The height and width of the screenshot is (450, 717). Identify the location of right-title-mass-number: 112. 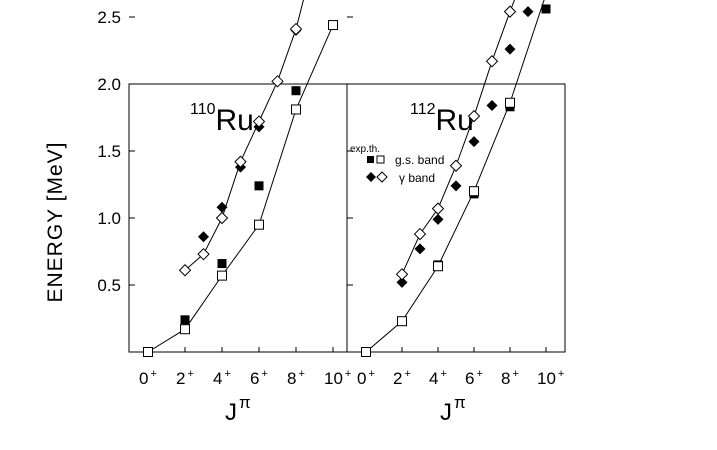
(423, 109).